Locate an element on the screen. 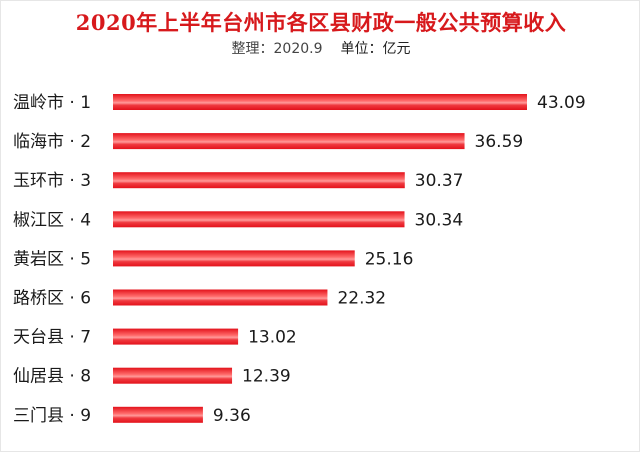  organizer-note: 整理：2020.9 is located at coordinates (277, 49).